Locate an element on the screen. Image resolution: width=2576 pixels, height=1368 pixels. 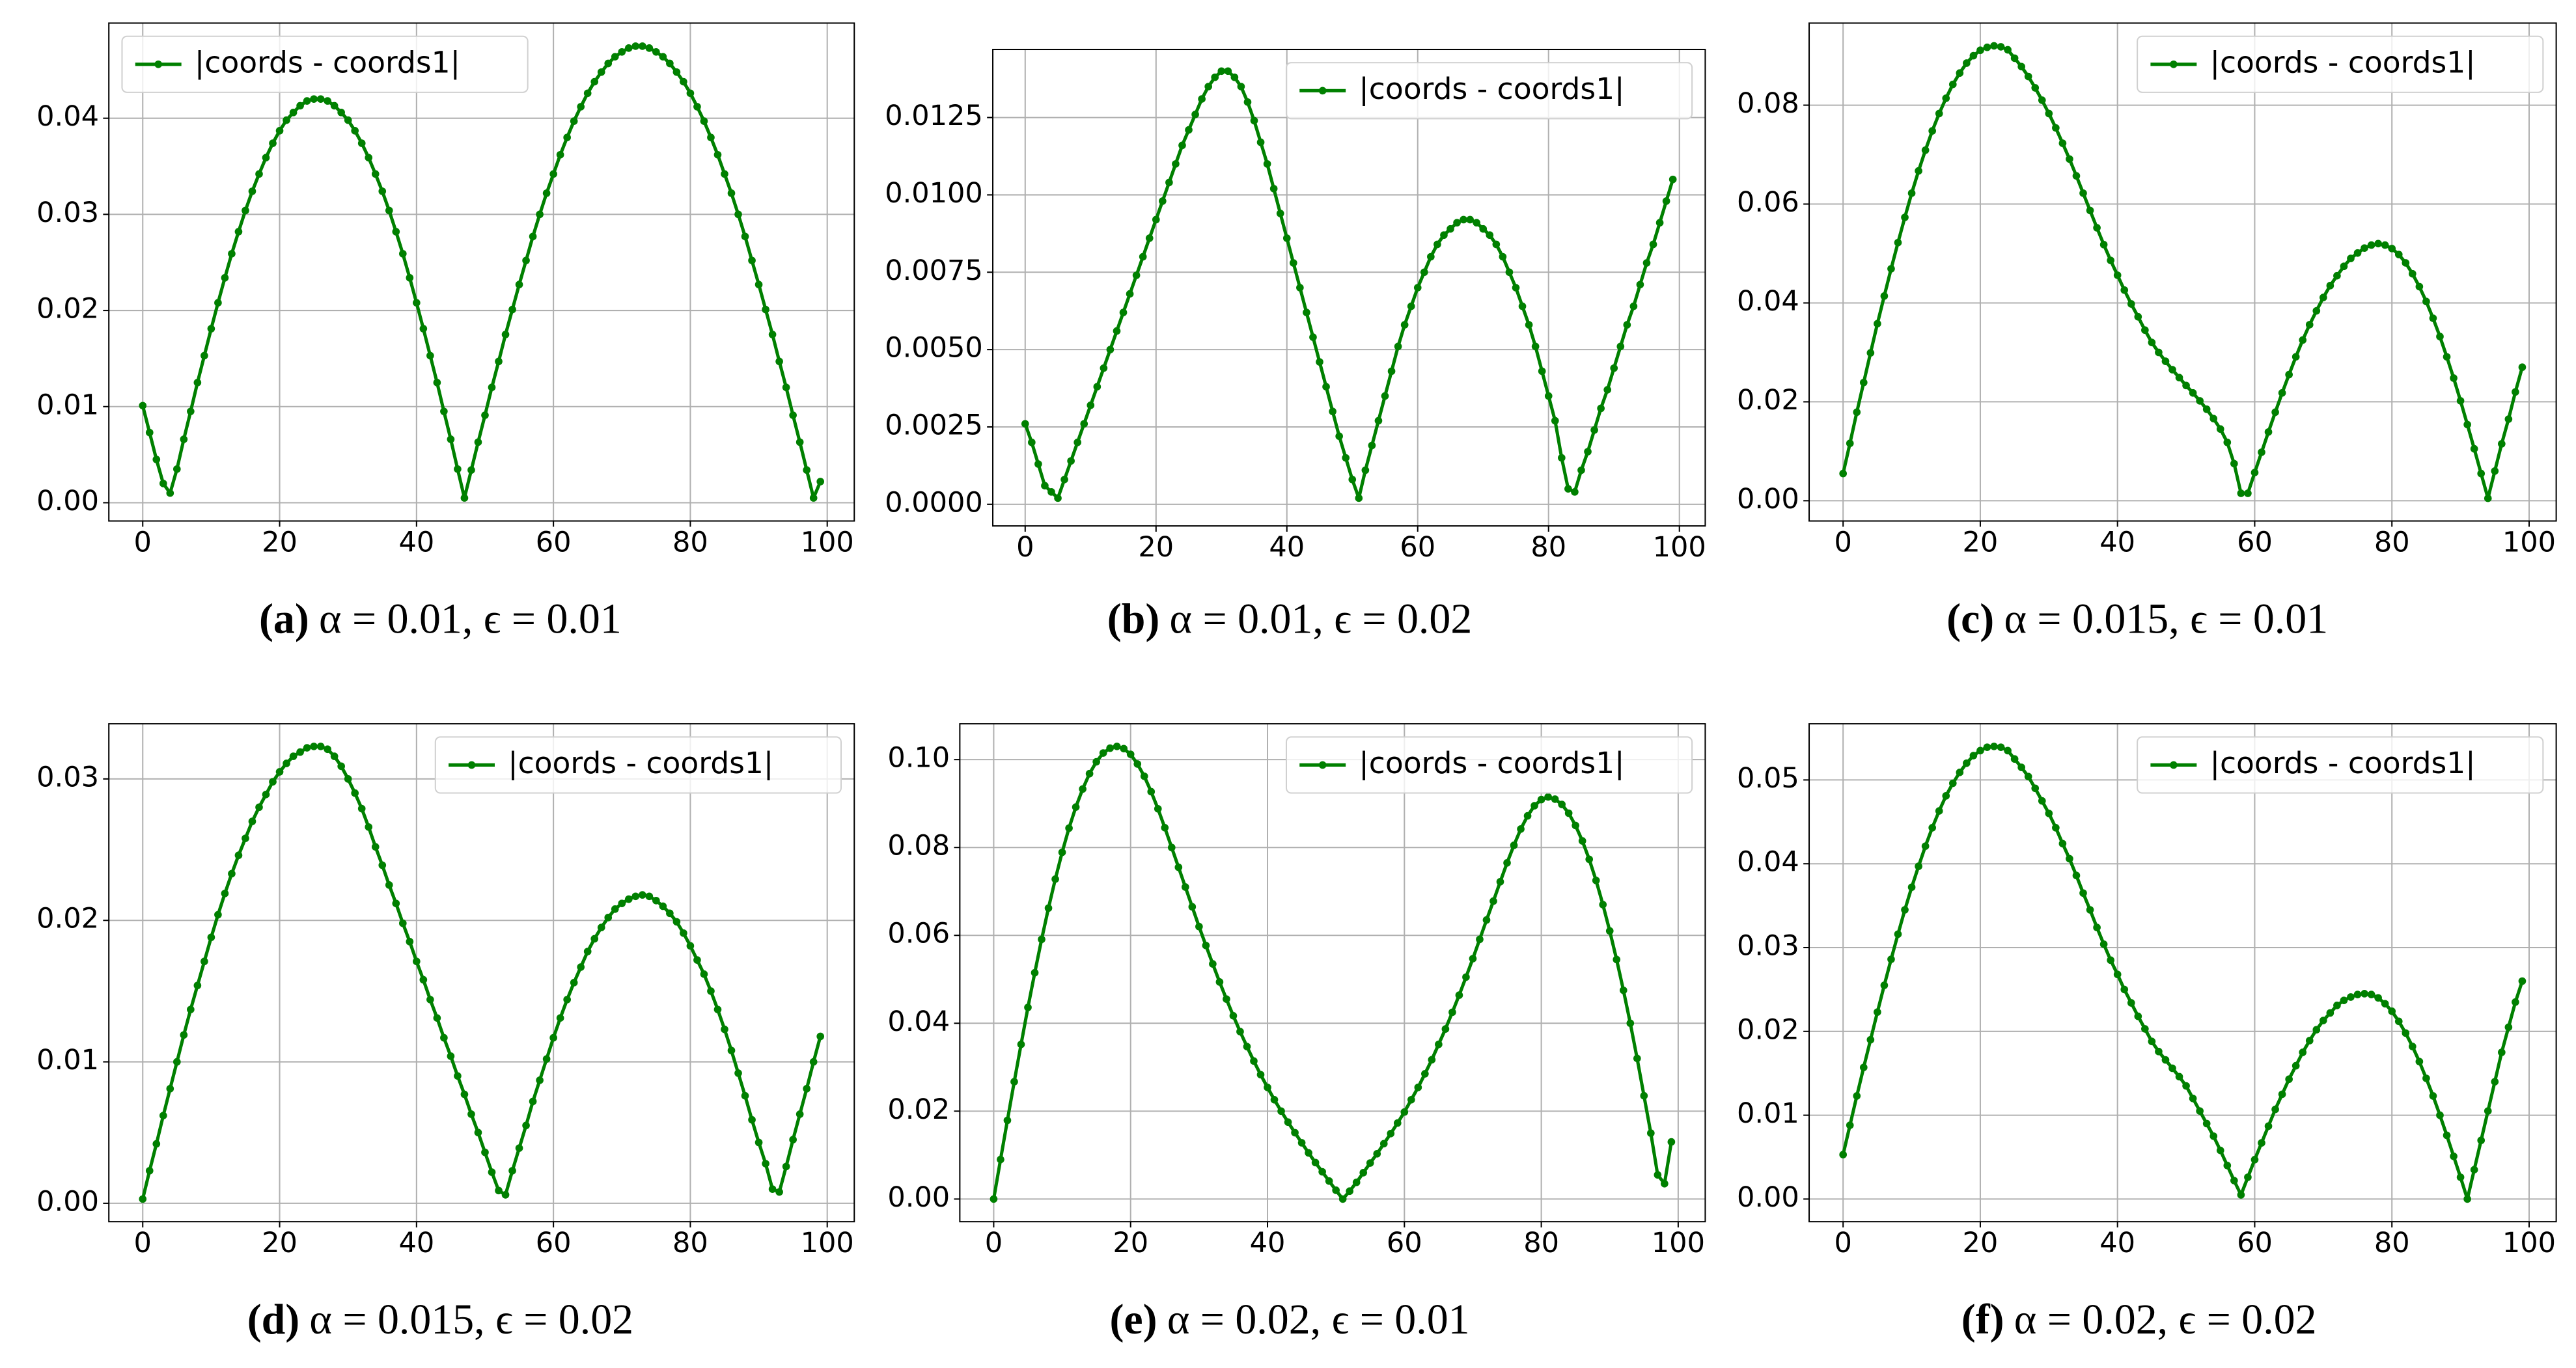
y-tick-label: 0.04 is located at coordinates (1768, 301).